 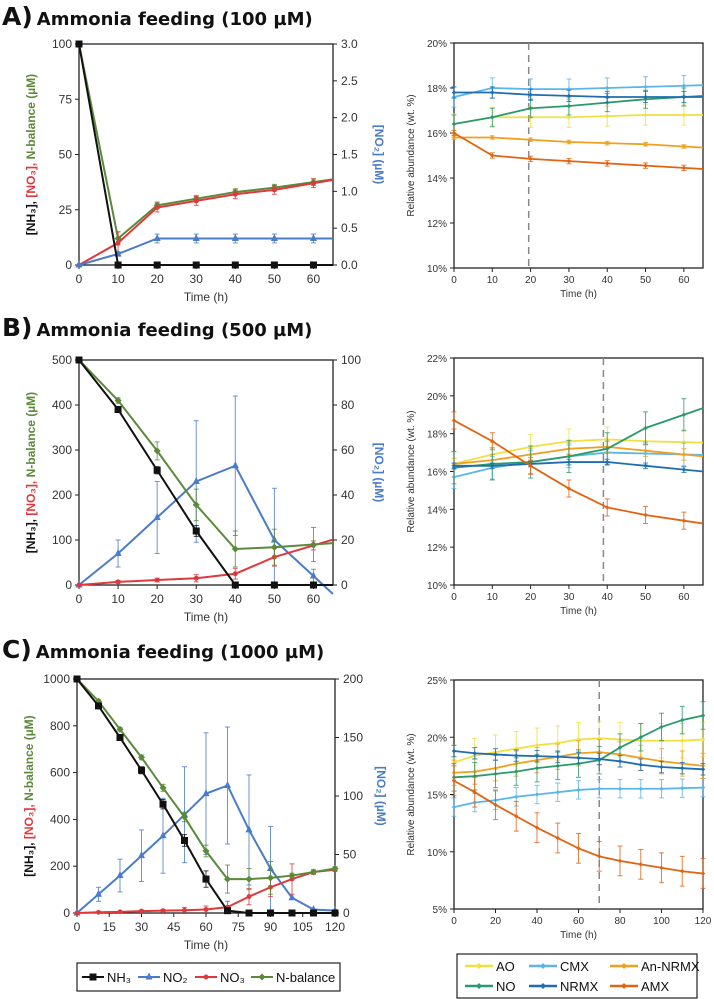 I want to click on y-tick-label: 400, so click(x=60, y=819).